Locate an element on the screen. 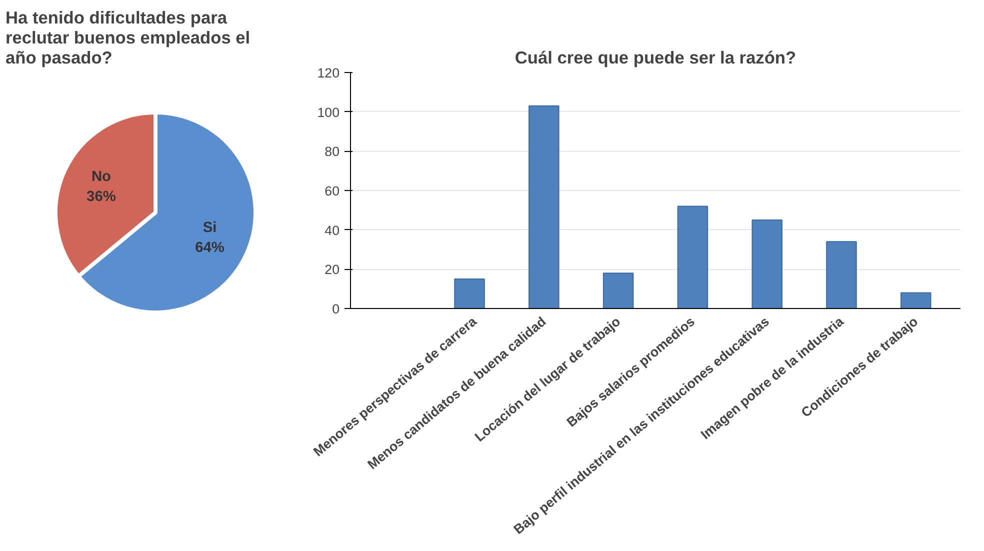  y-tick-label: 40 is located at coordinates (332, 230).